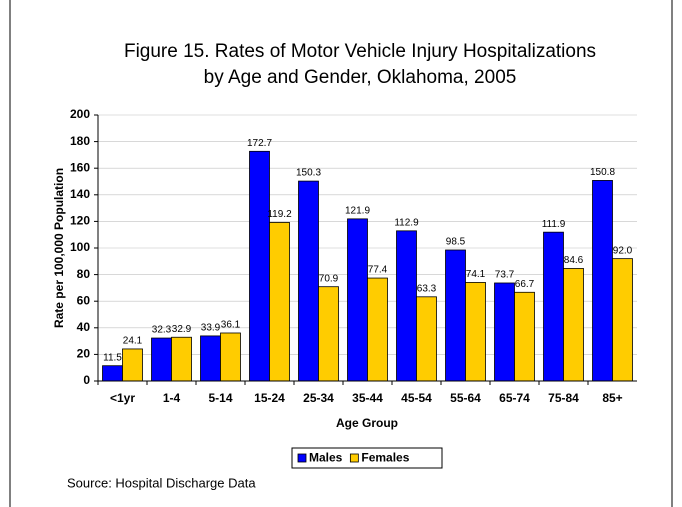 The image size is (682, 507). What do you see at coordinates (59, 248) in the screenshot?
I see `y-axis-label: Rate per 100,000 Population` at bounding box center [59, 248].